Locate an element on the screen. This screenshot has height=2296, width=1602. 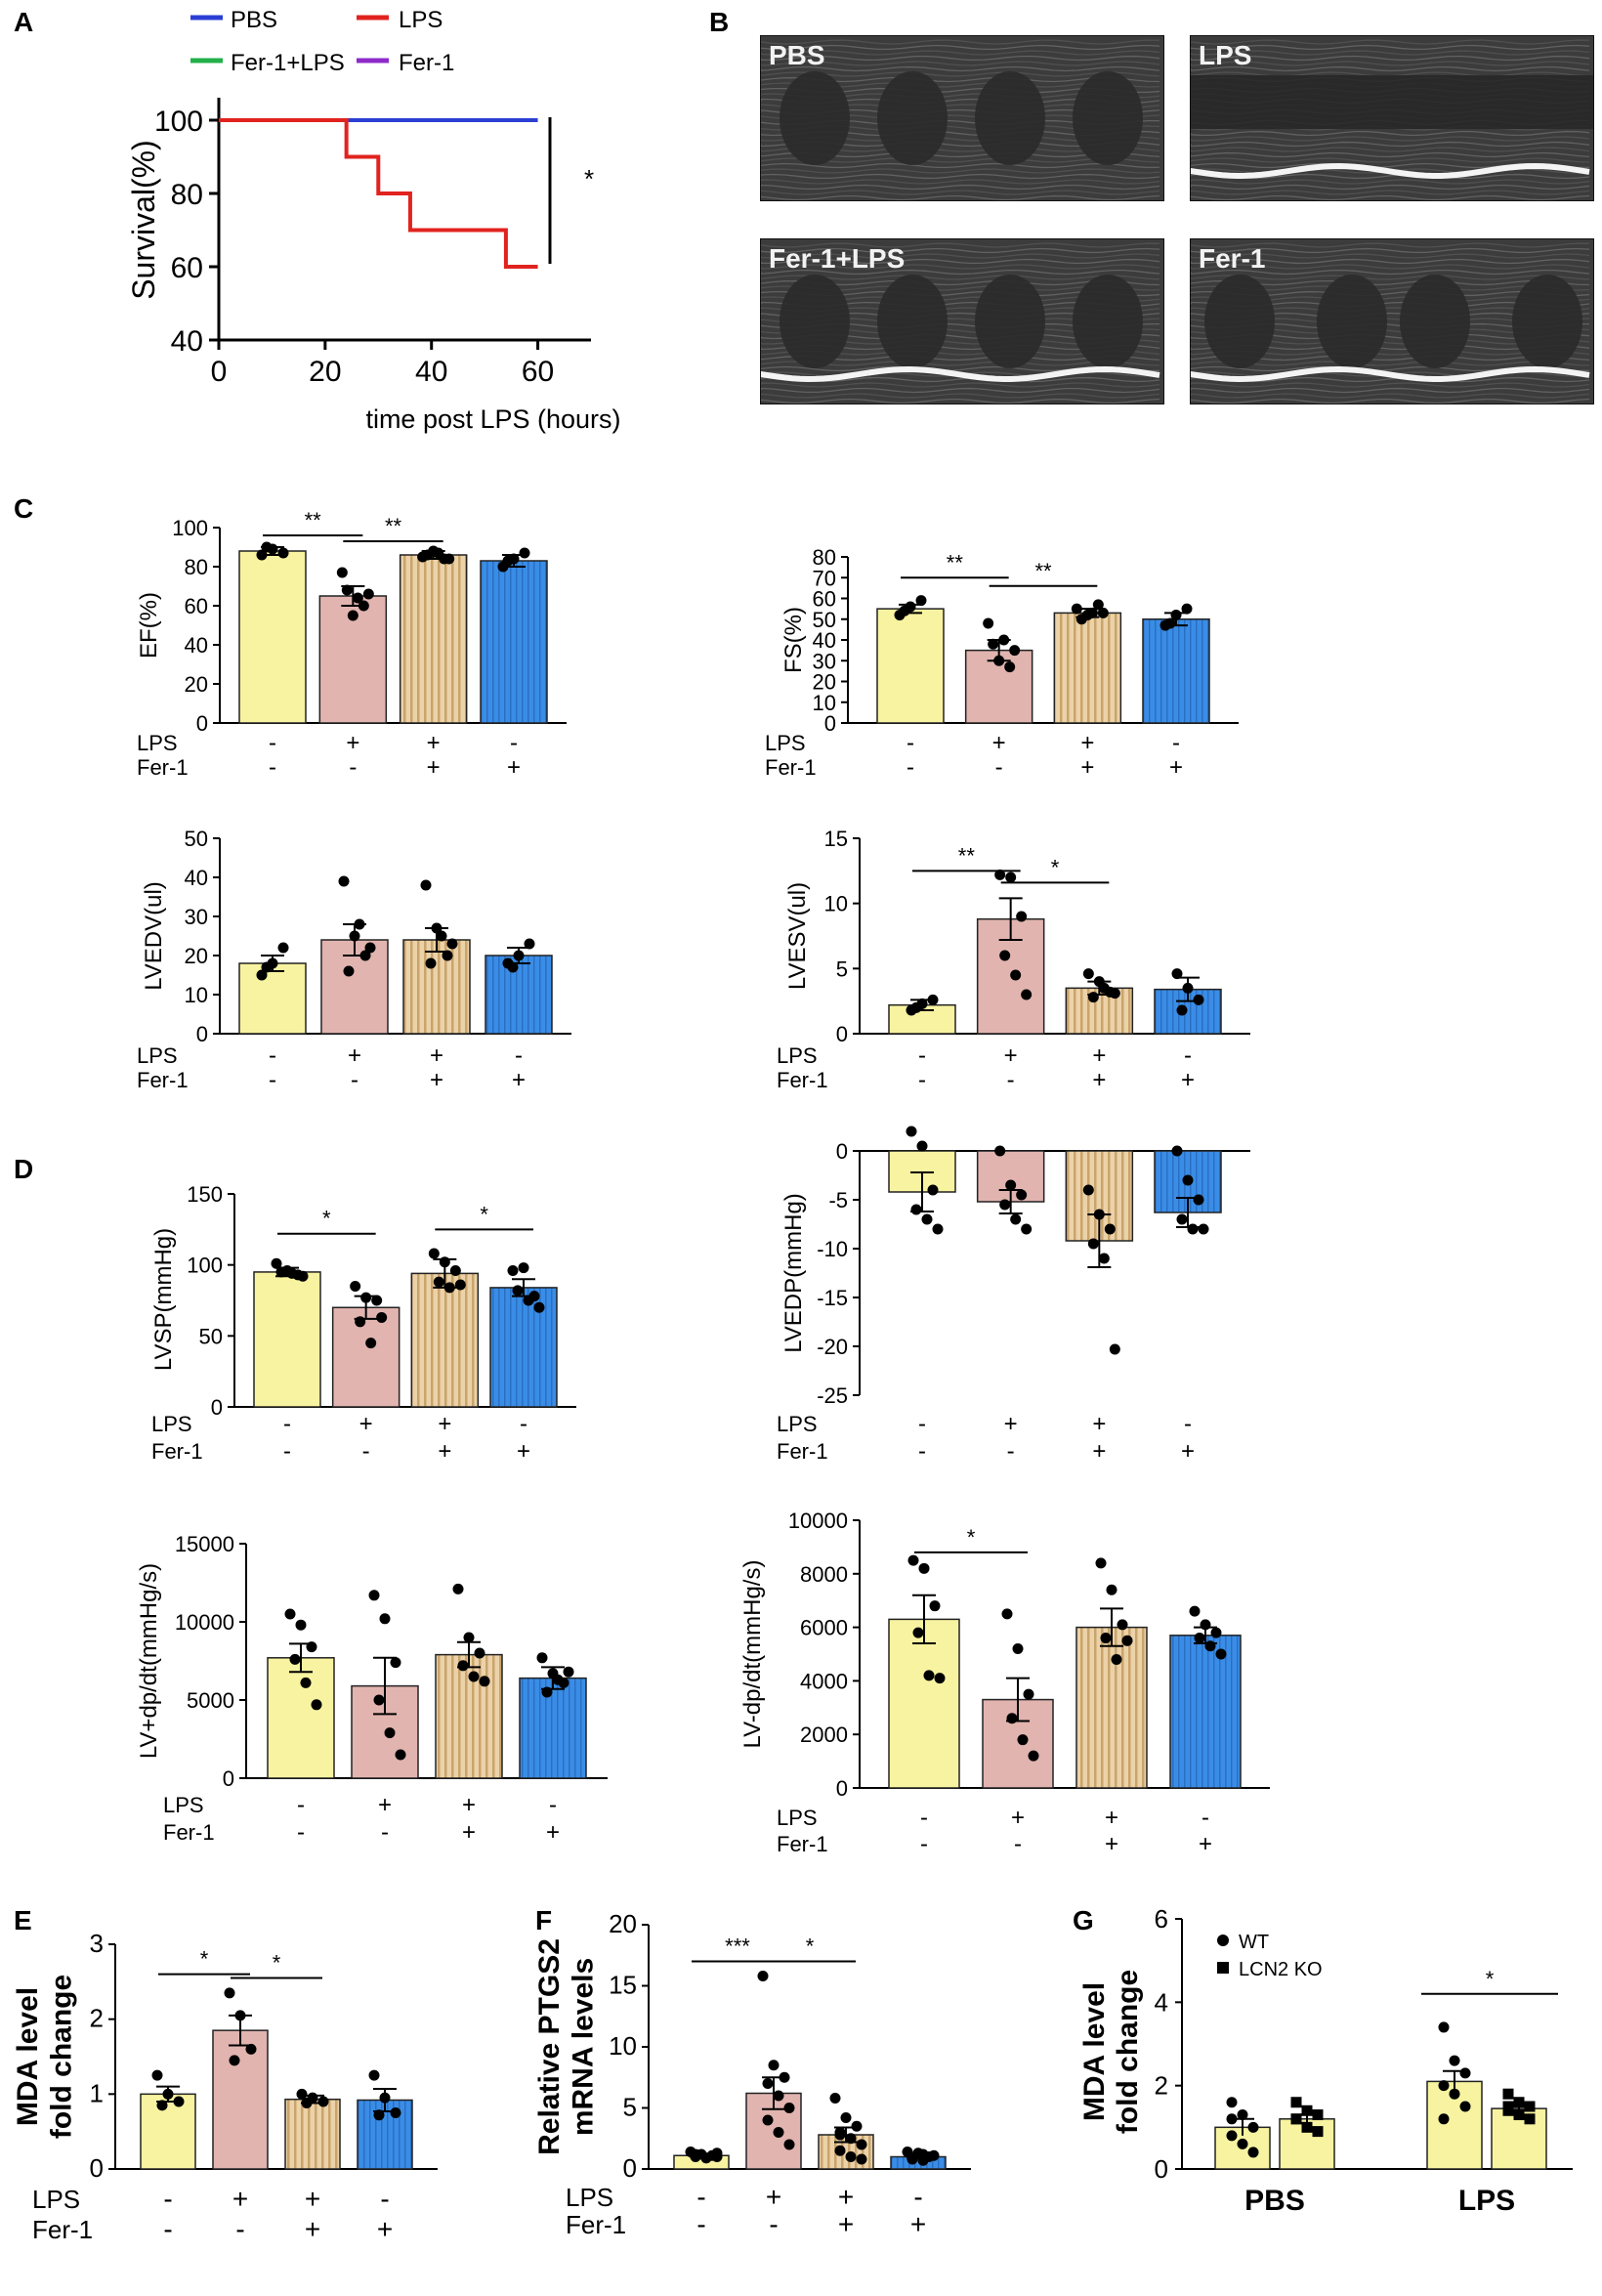
panel-label-d: D is located at coordinates (23, 1169).